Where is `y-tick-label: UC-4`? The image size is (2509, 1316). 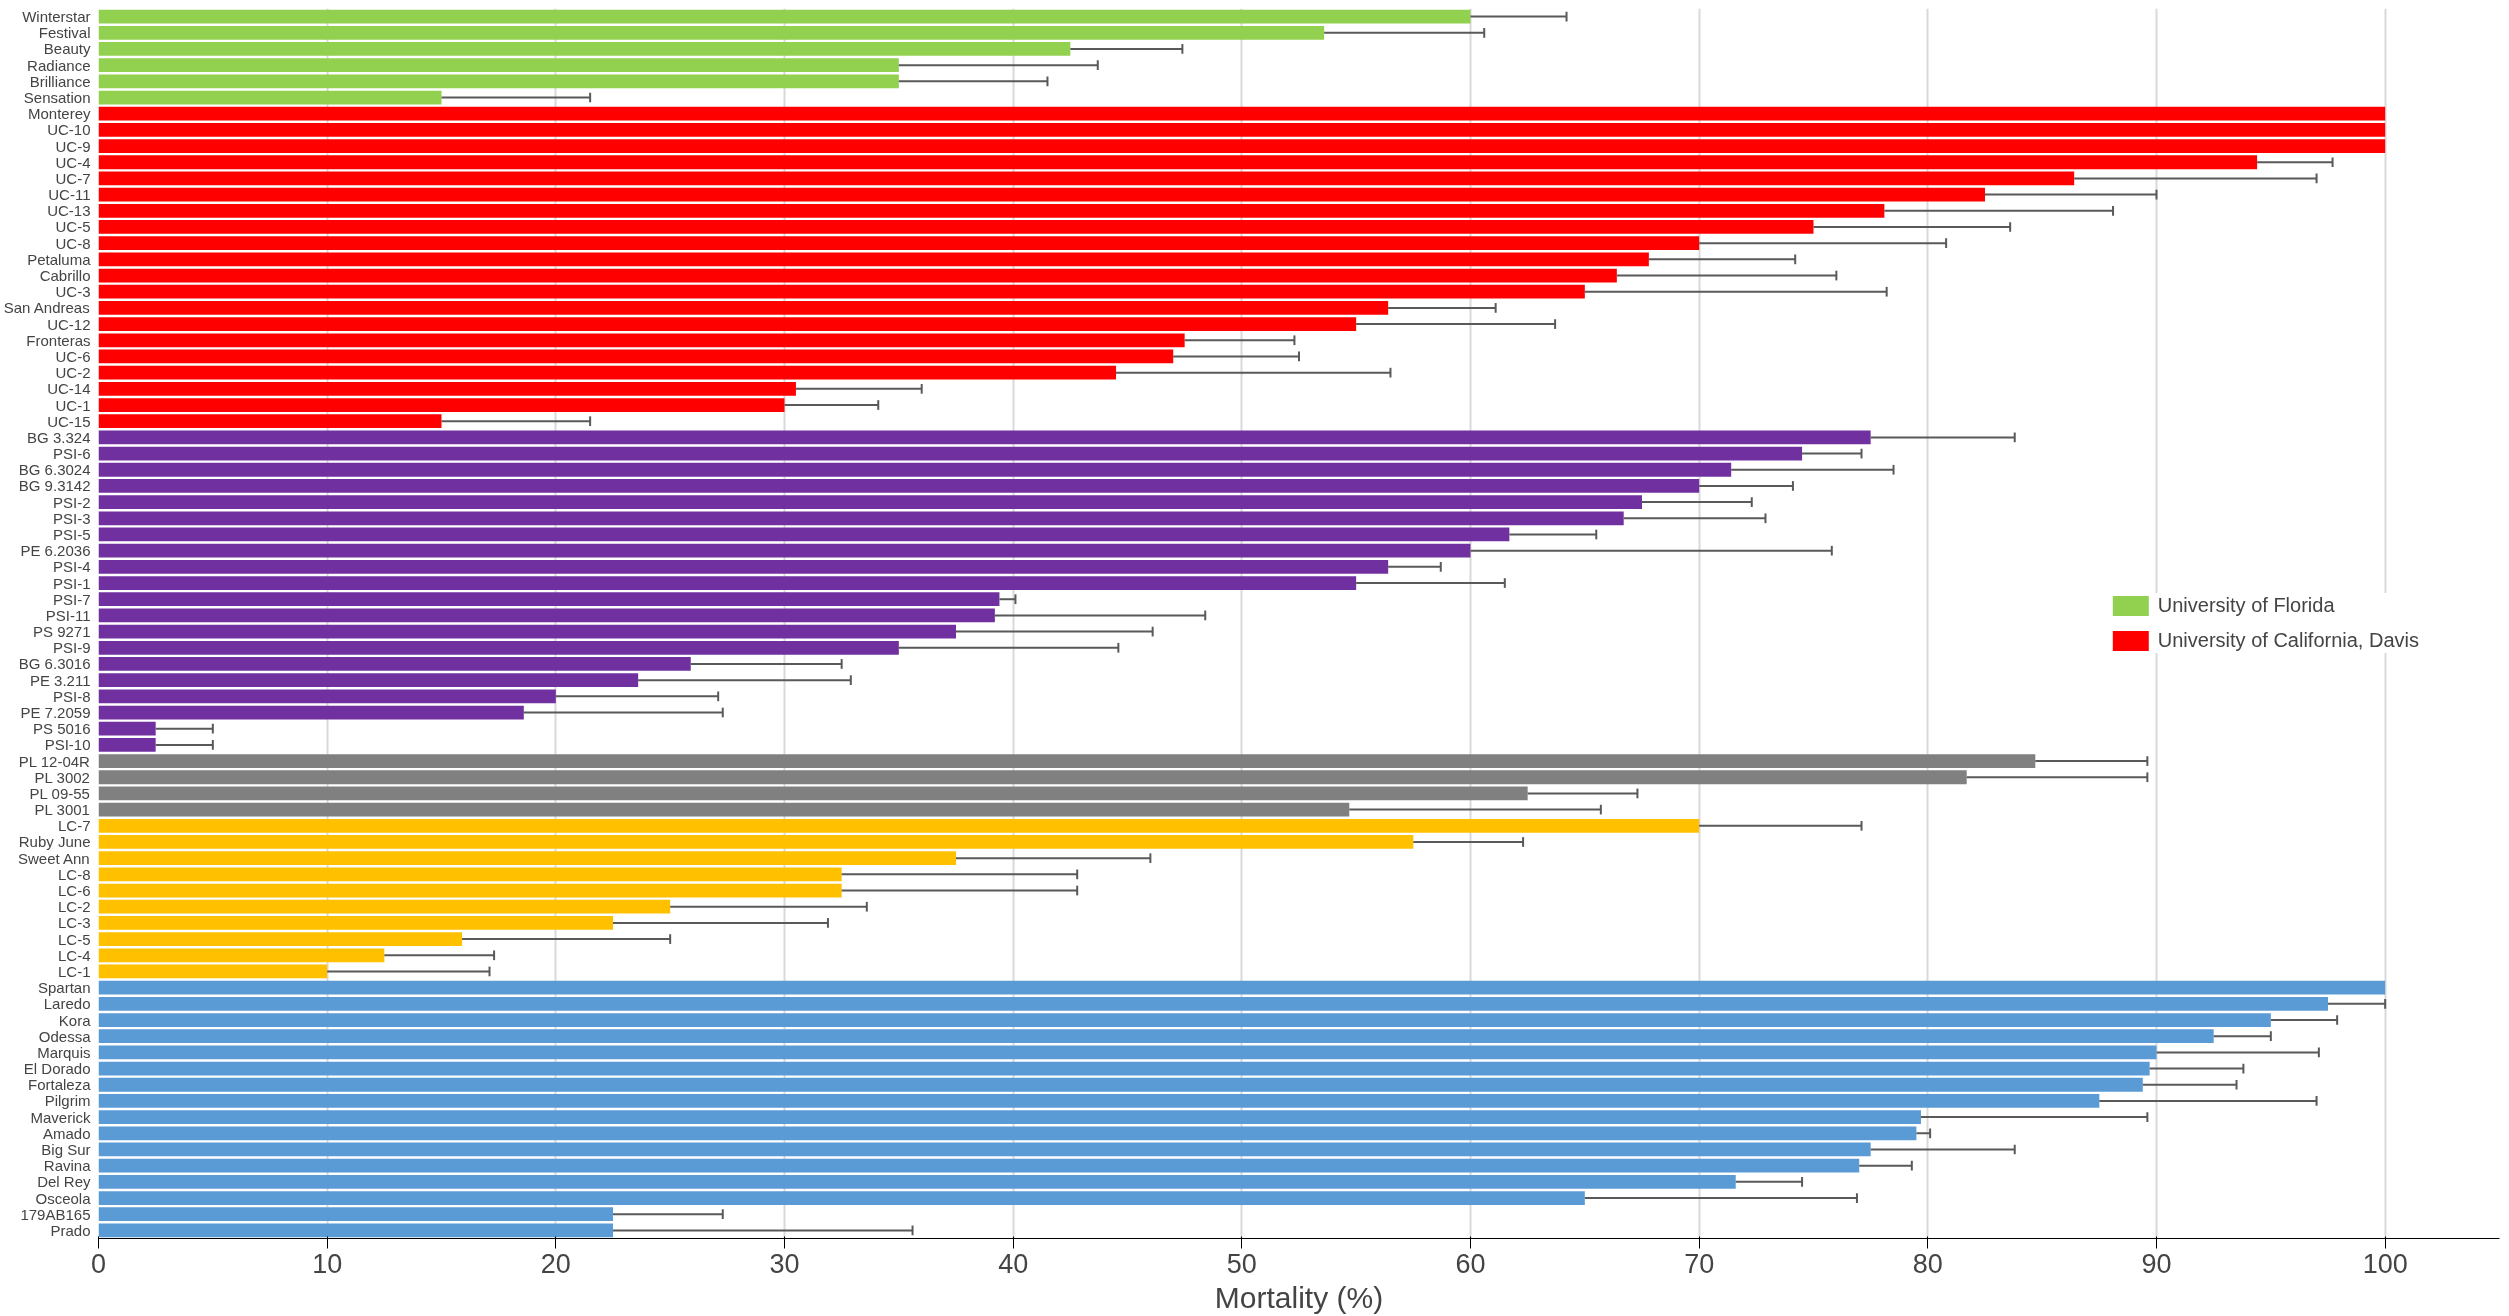
y-tick-label: UC-4 is located at coordinates (73, 162).